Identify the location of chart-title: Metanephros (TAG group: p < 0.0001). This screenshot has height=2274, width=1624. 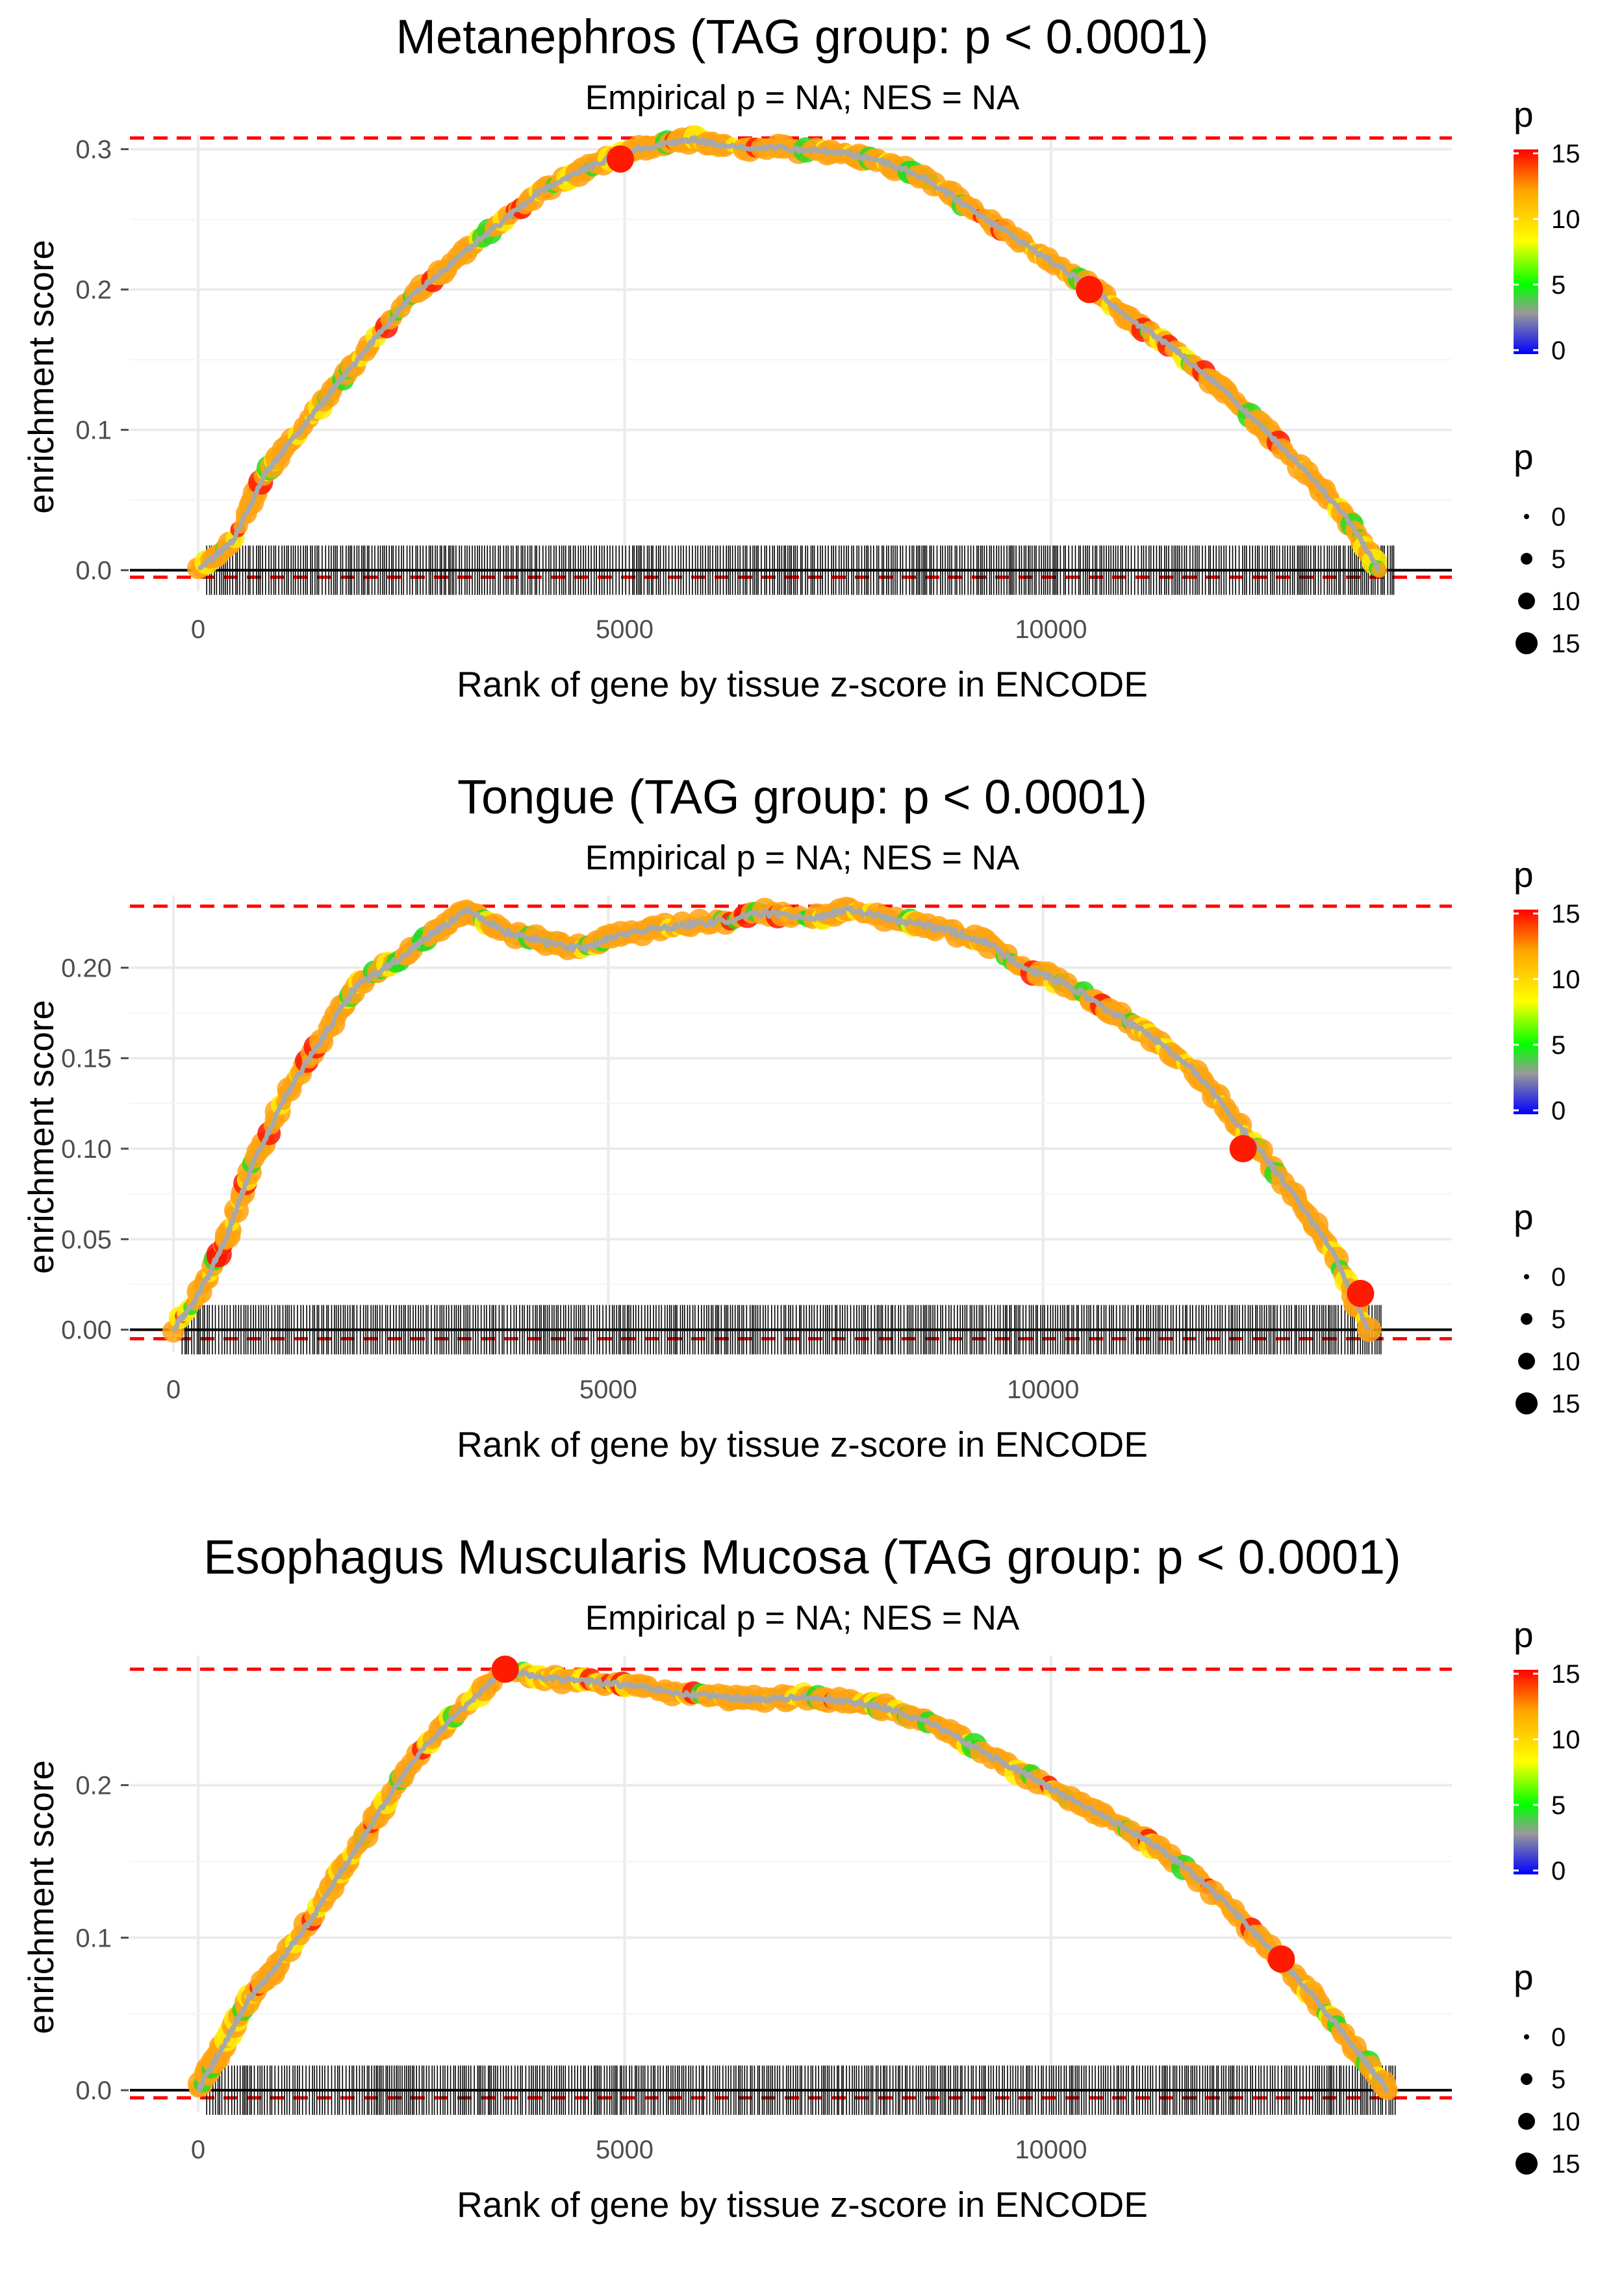
(802, 37).